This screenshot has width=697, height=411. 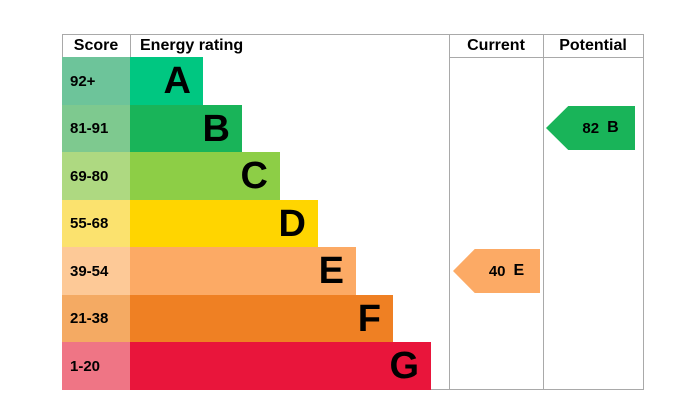 I want to click on current-score: 40, so click(x=497, y=271).